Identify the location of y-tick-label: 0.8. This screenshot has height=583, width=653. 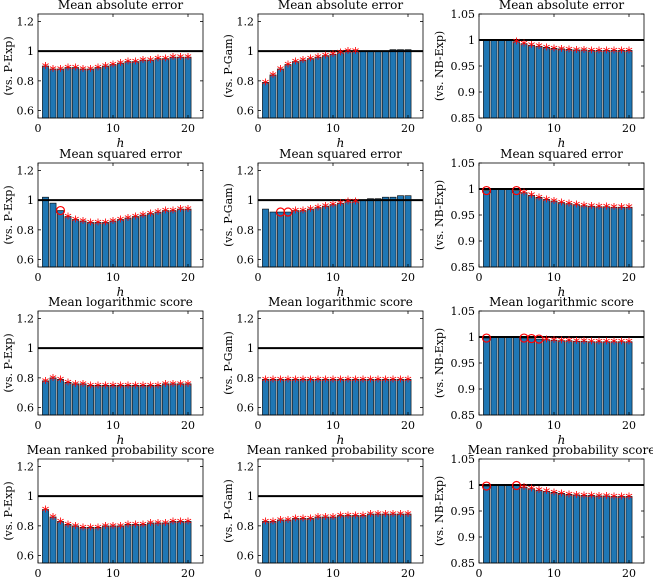
(26, 378).